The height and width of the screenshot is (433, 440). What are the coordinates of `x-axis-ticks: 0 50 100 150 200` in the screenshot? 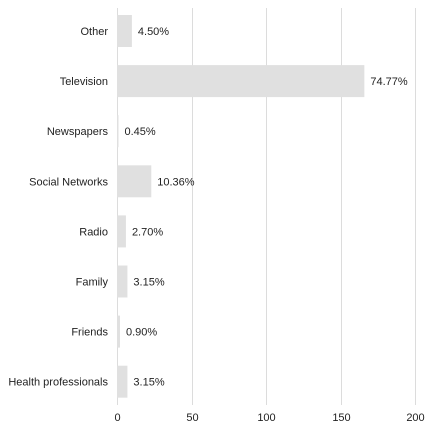 It's located at (269, 418).